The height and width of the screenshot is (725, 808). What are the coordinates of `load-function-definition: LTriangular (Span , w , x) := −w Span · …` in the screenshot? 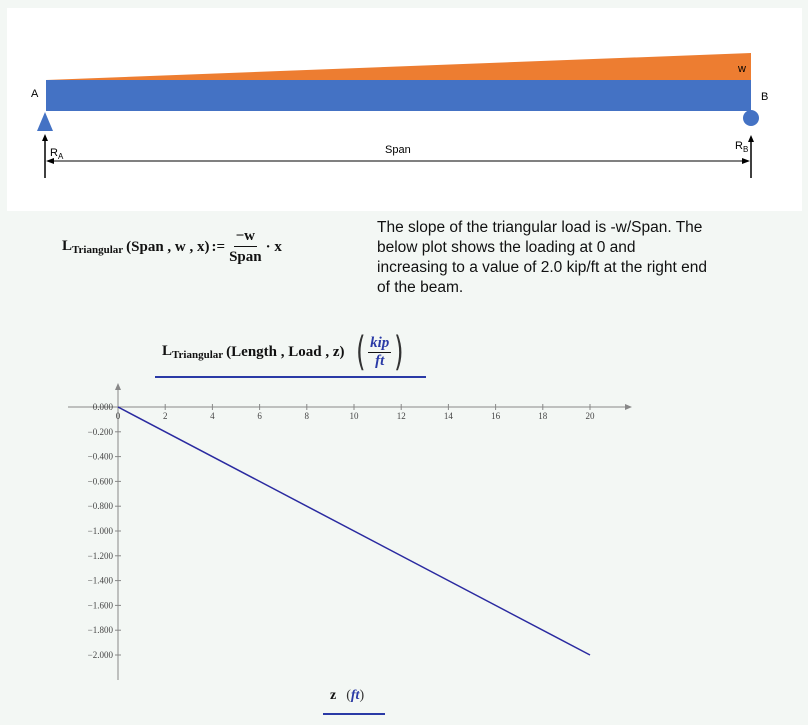 It's located at (172, 247).